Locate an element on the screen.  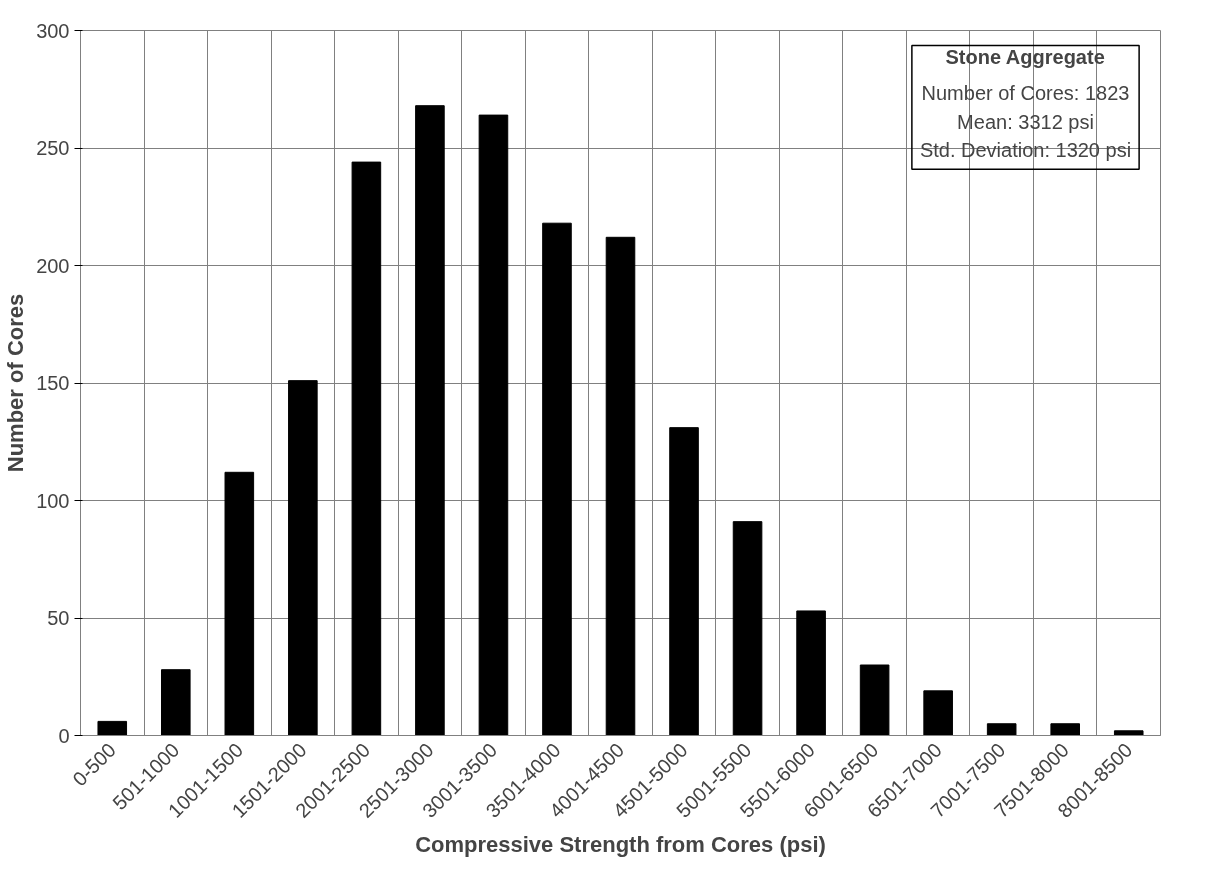
y-tick-label: 200 is located at coordinates (53, 265).